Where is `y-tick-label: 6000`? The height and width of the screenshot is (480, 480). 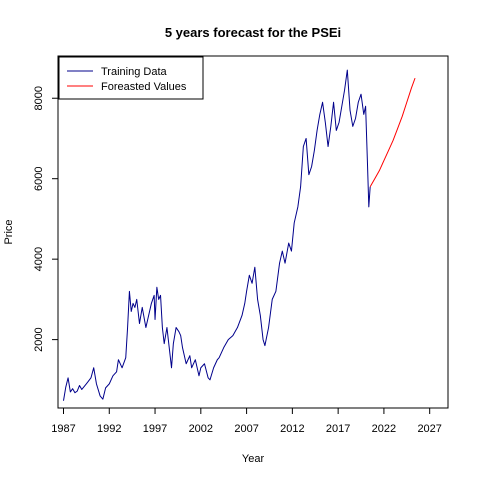 y-tick-label: 6000 is located at coordinates (39, 178).